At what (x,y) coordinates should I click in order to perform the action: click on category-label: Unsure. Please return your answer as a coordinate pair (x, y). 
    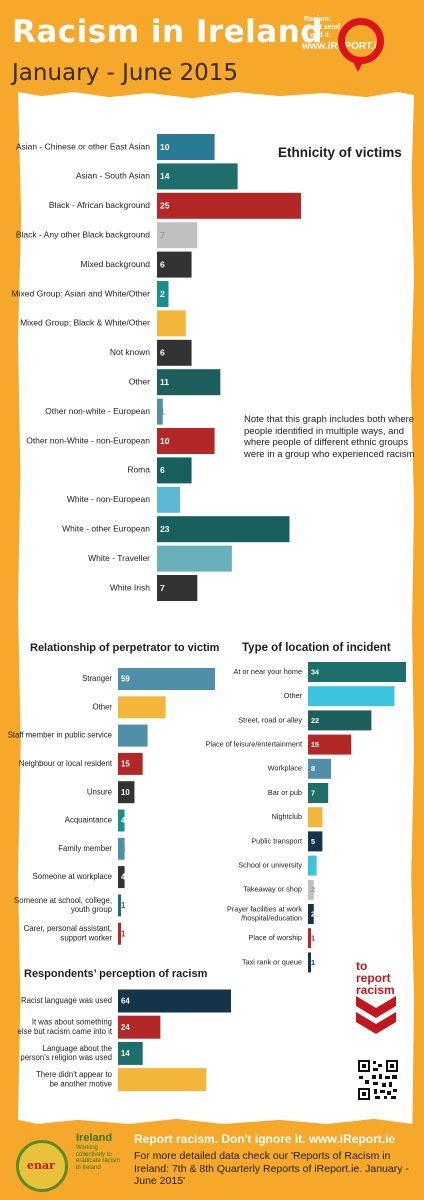
    Looking at the image, I should click on (99, 791).